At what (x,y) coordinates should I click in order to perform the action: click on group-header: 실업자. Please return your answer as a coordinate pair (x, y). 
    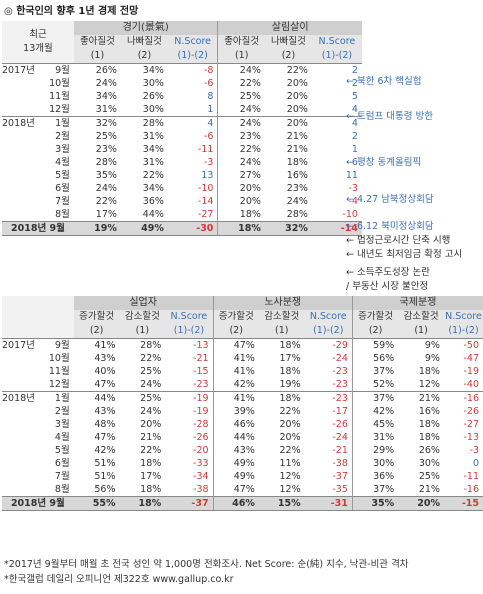
    Looking at the image, I should click on (143, 303).